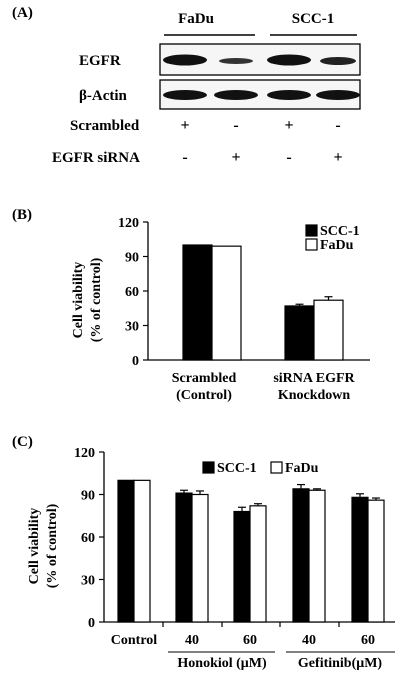 The width and height of the screenshot is (400, 673). What do you see at coordinates (261, 95) in the screenshot?
I see `actin-bands` at bounding box center [261, 95].